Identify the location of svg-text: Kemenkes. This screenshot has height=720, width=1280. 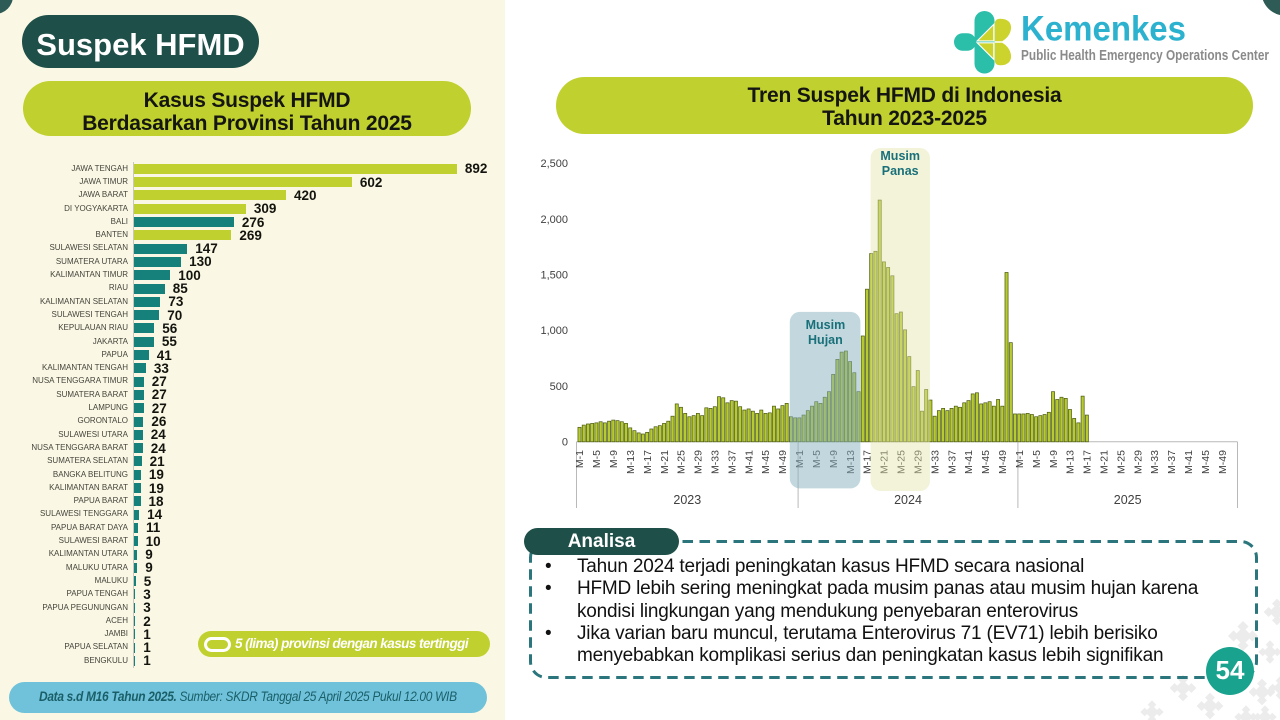
(1103, 29).